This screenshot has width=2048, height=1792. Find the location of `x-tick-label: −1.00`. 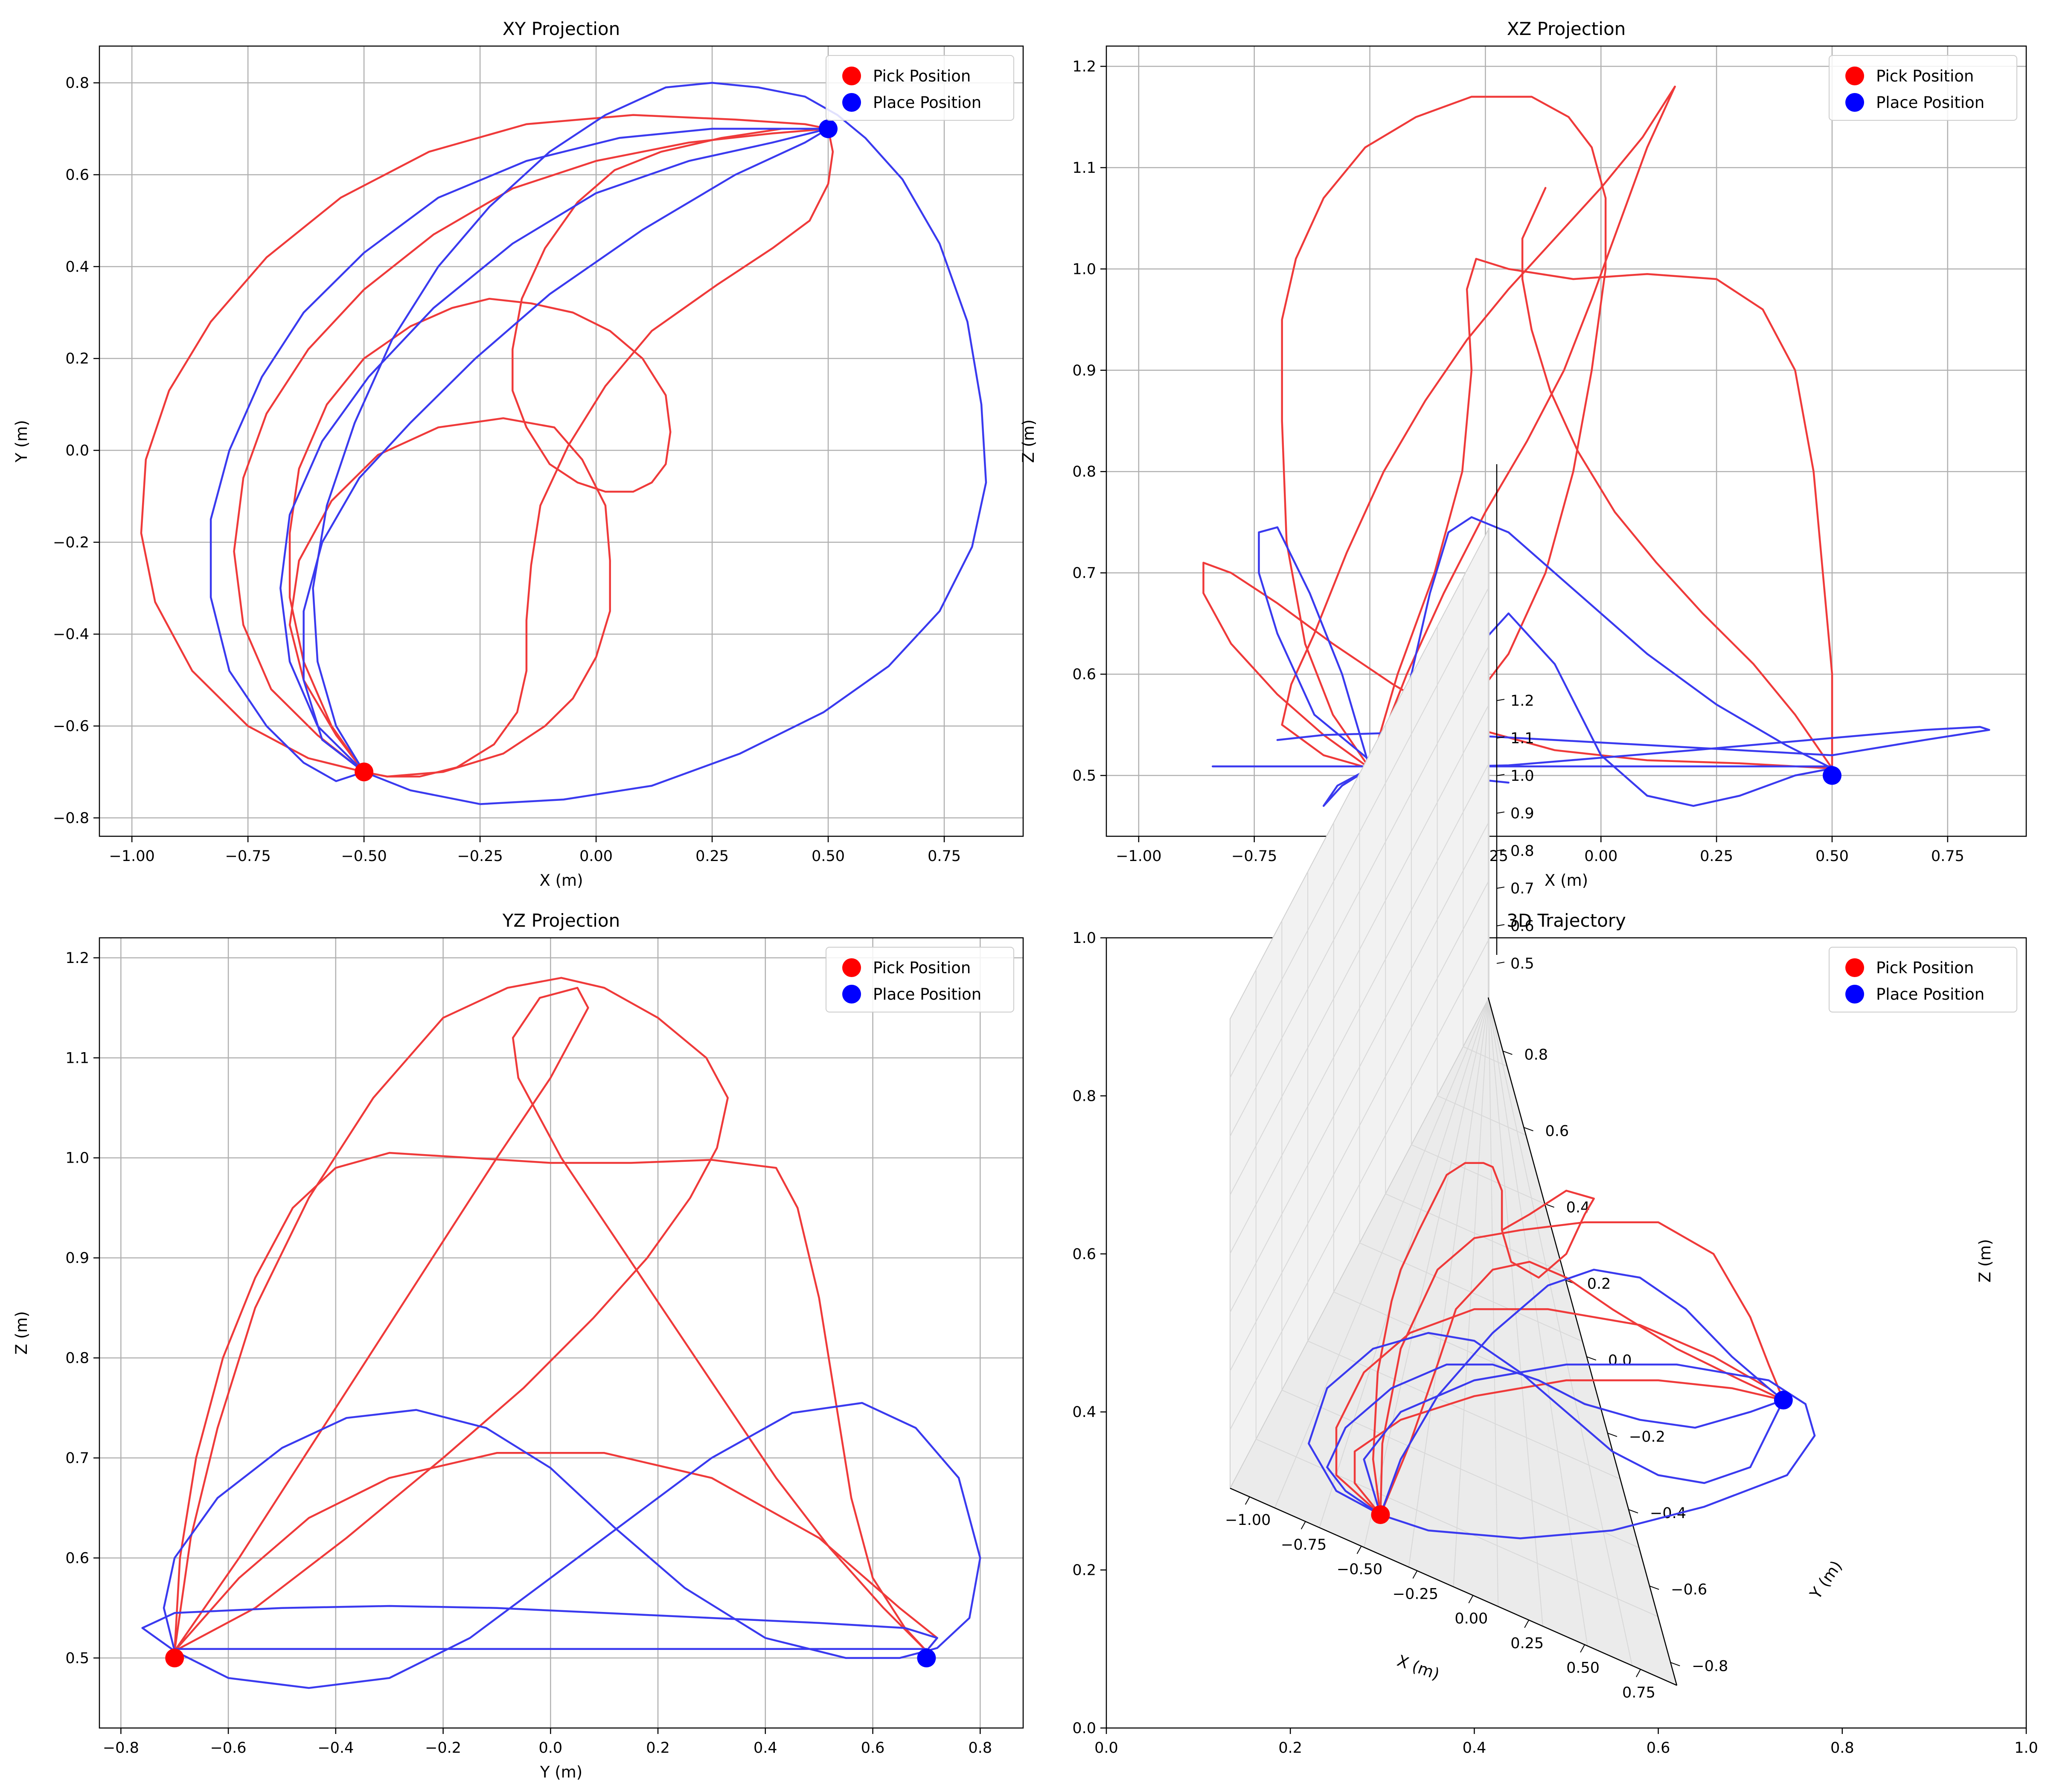

x-tick-label: −1.00 is located at coordinates (1138, 856).